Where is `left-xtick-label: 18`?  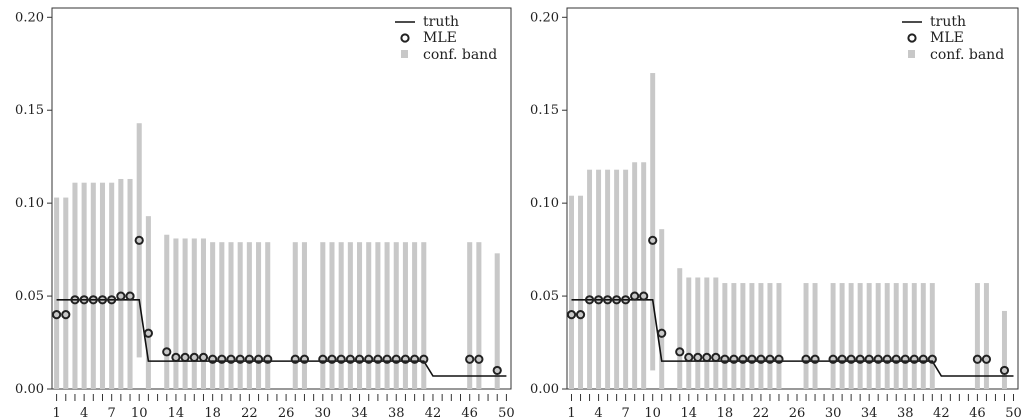
left-xtick-label: 18 is located at coordinates (212, 413).